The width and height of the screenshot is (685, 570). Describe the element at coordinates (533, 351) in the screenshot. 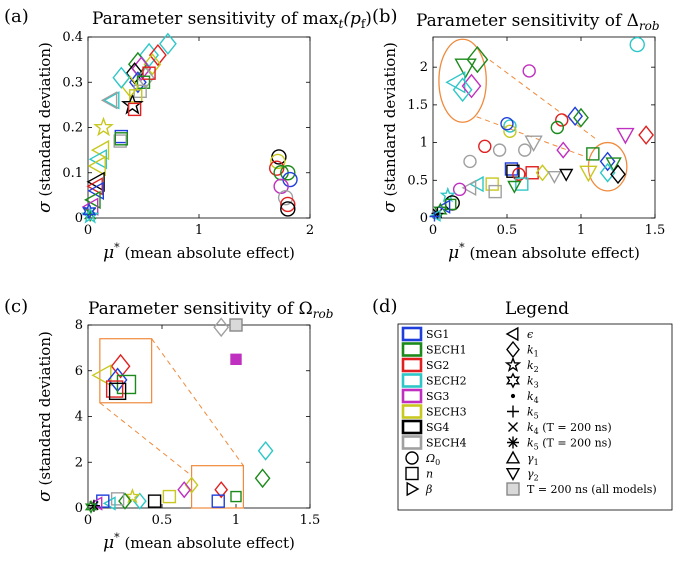

I see `legend-shape-label: k1` at that location.